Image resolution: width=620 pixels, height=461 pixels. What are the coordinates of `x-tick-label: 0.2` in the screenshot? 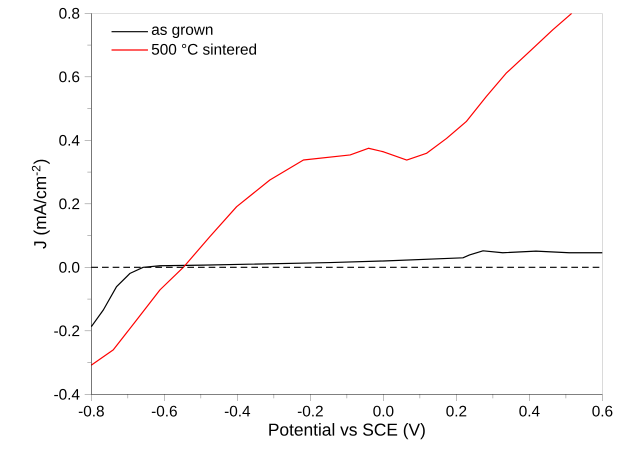 It's located at (456, 411).